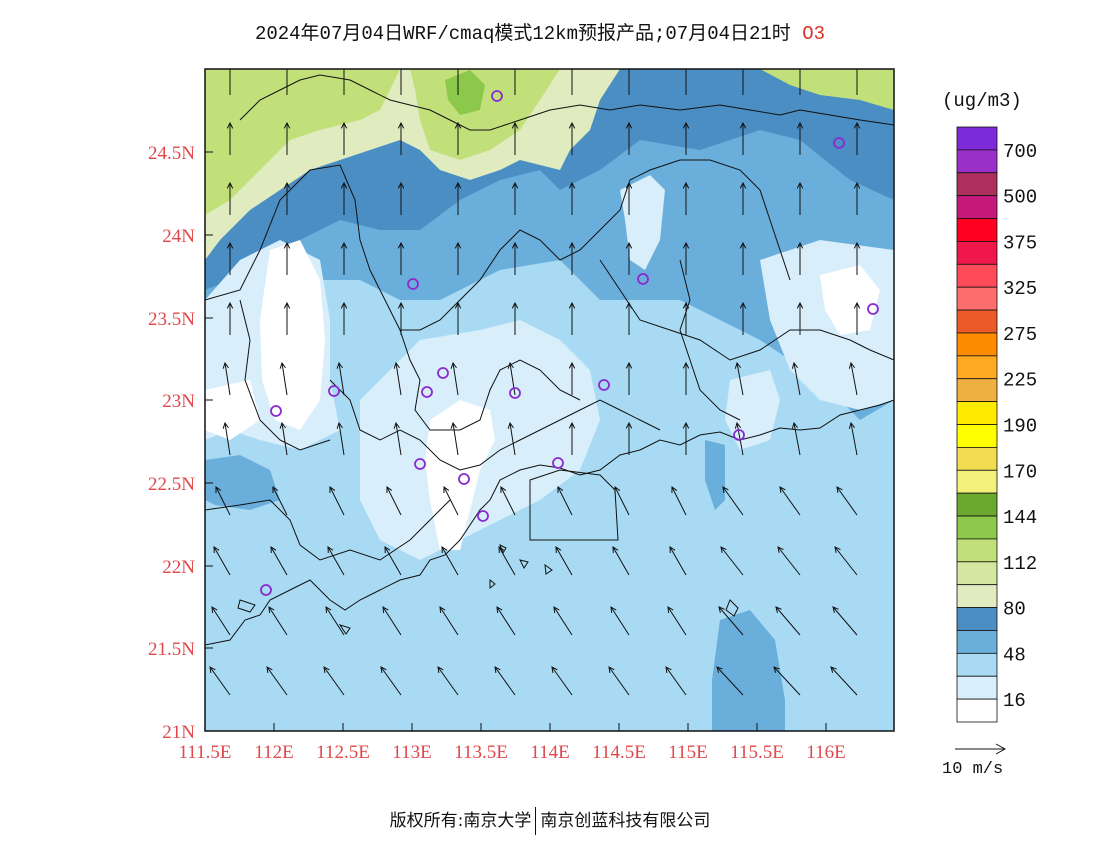  What do you see at coordinates (549, 752) in the screenshot?
I see `lon-label: 114E` at bounding box center [549, 752].